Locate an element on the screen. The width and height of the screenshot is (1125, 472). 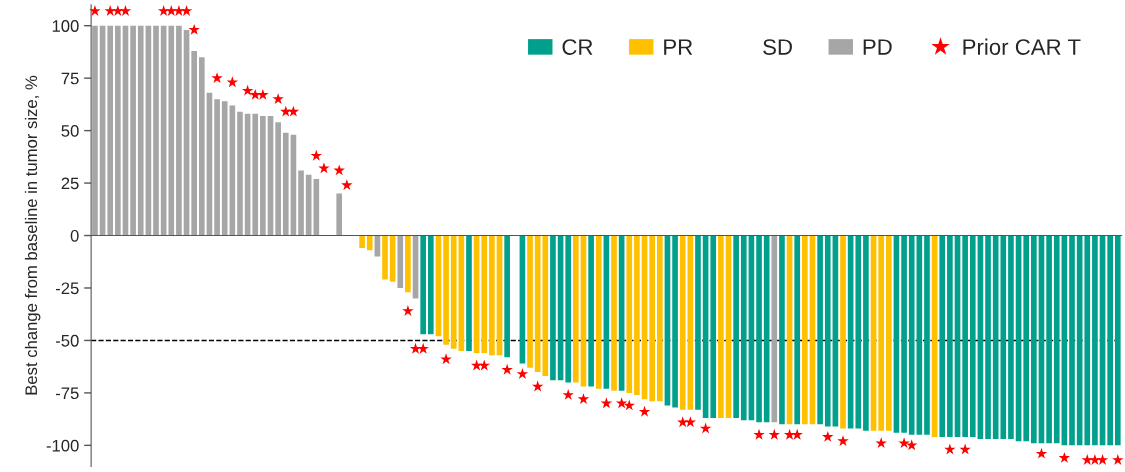
text: SD is located at coordinates (777, 47).